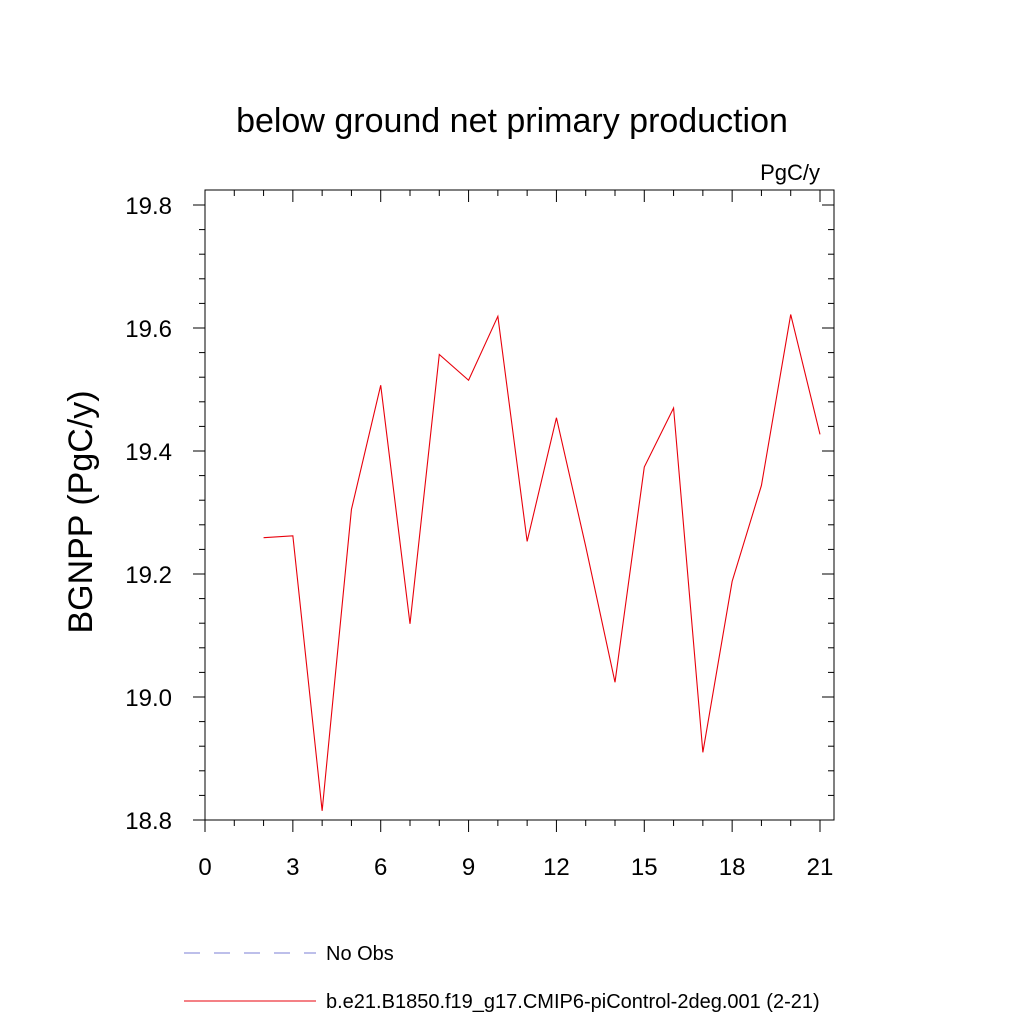  What do you see at coordinates (81, 511) in the screenshot?
I see `y-axis-label: BGNPP (PgC/y)` at bounding box center [81, 511].